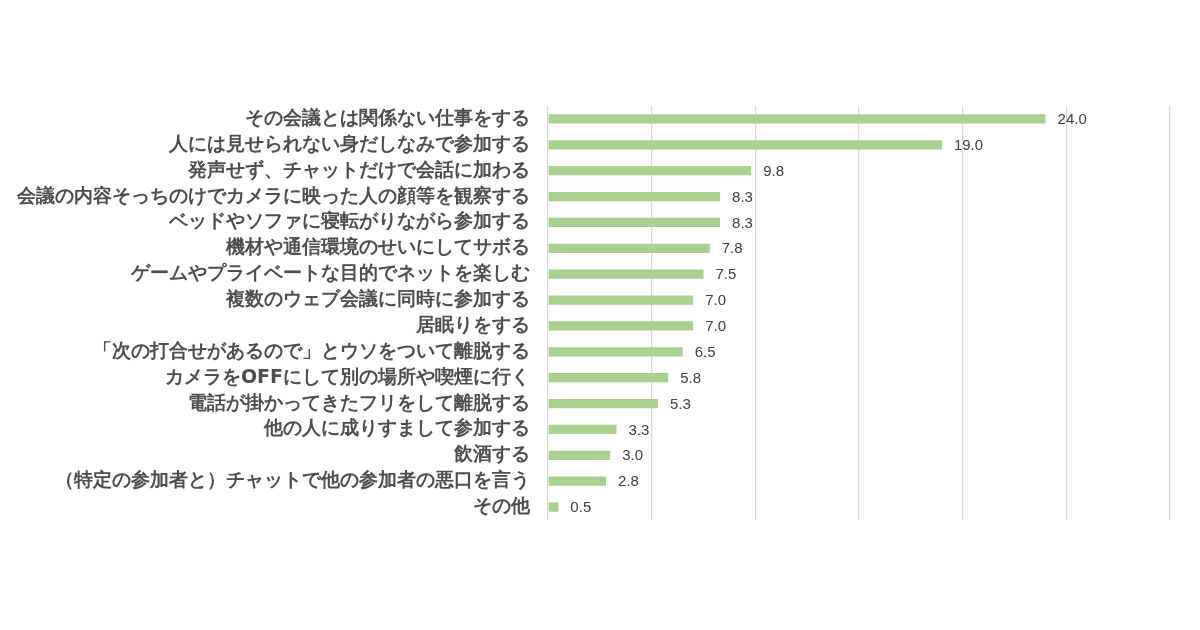 The image size is (1200, 630). I want to click on y-tick-label: 人には見せられない身だしなみで参加する, so click(349, 142).